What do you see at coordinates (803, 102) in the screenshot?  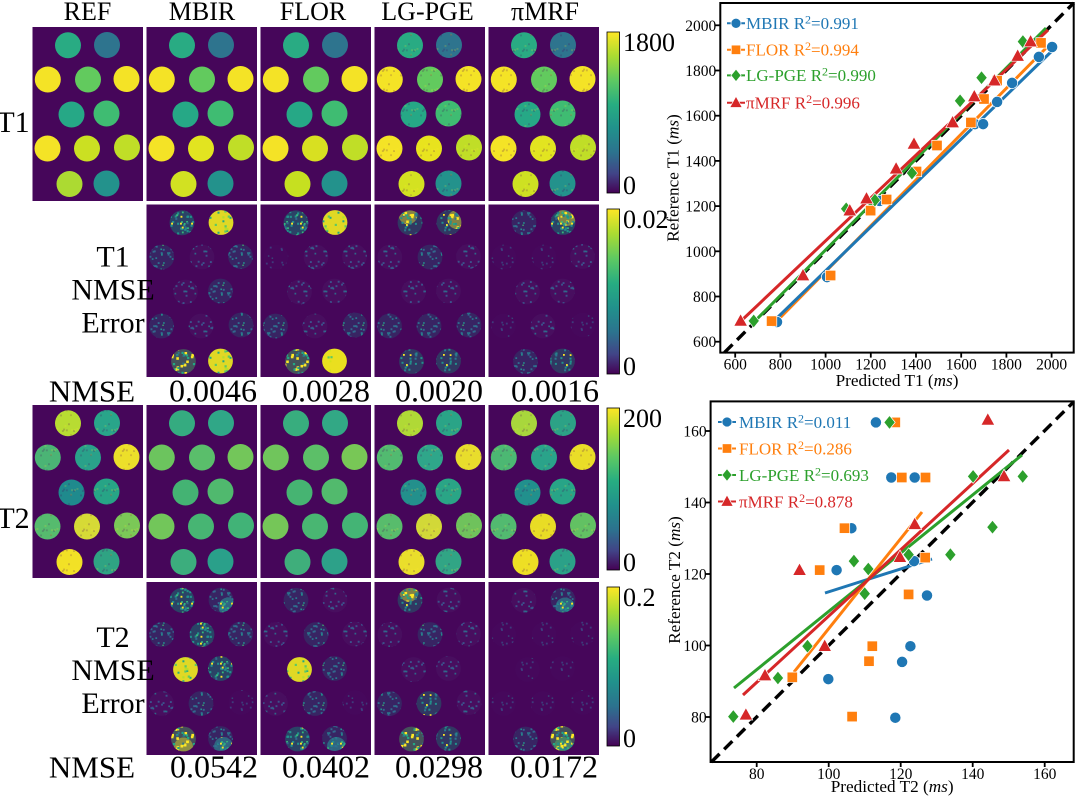 I see `svg-text: πMRF R2=0.996` at bounding box center [803, 102].